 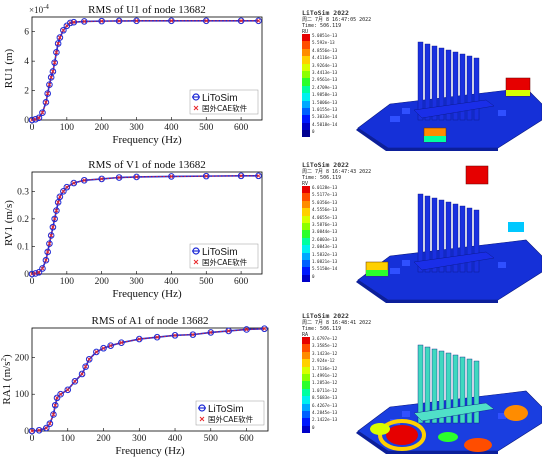 I want to click on x-tick-label: 0, so click(x=32, y=128).